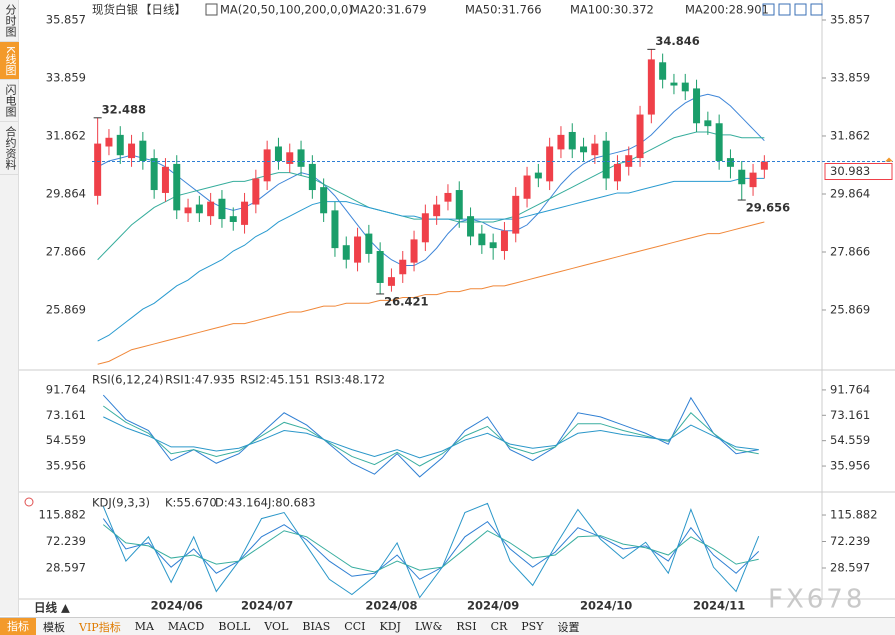 Image resolution: width=895 pixels, height=635 pixels. What do you see at coordinates (10, 149) in the screenshot?
I see `sidebar-tab: 合约资料` at bounding box center [10, 149].